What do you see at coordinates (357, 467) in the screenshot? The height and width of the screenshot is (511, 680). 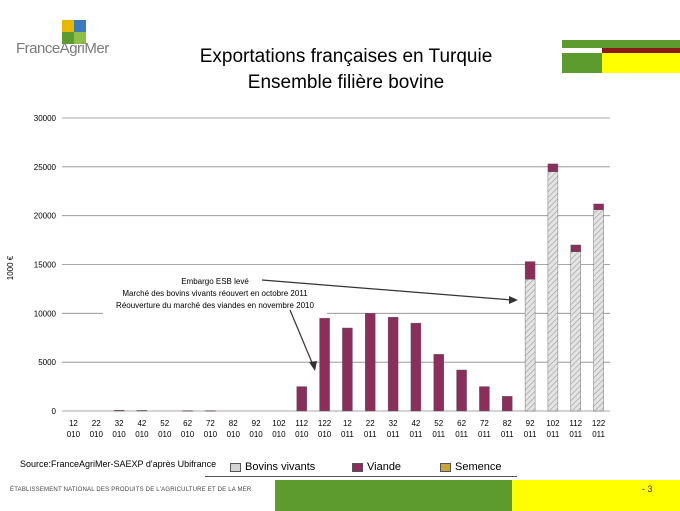 I see `legend-swatch-viande` at bounding box center [357, 467].